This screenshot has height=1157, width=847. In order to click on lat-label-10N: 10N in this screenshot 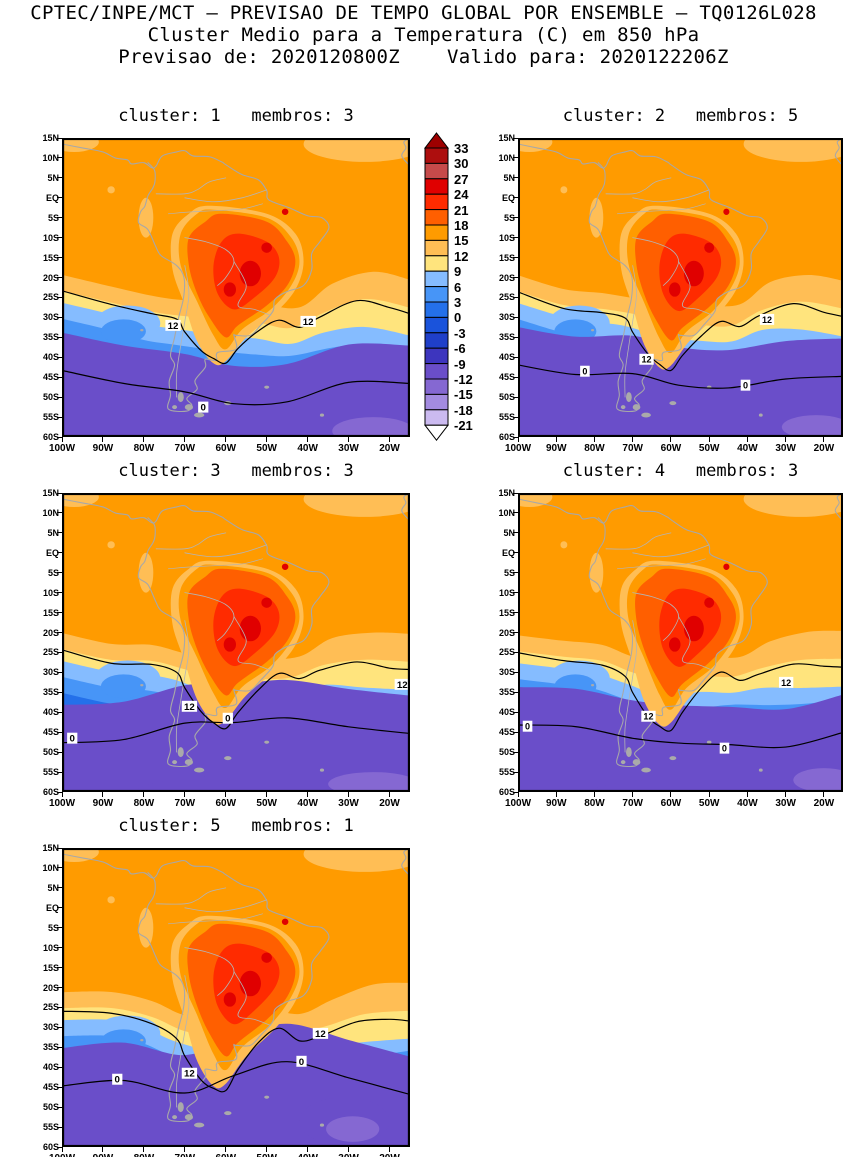, I will do `click(50, 867)`.